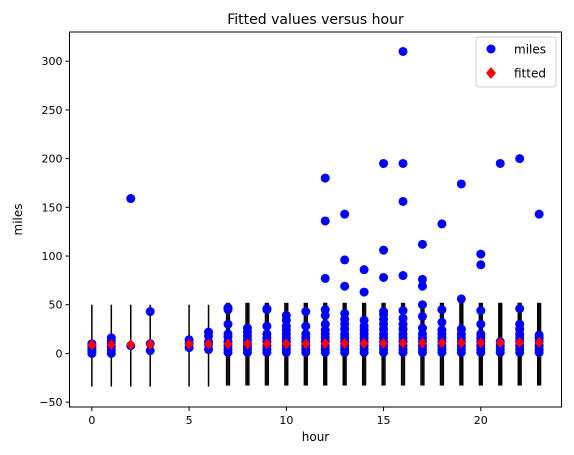 The width and height of the screenshot is (574, 455). I want to click on y-tick-label: 200, so click(52, 159).